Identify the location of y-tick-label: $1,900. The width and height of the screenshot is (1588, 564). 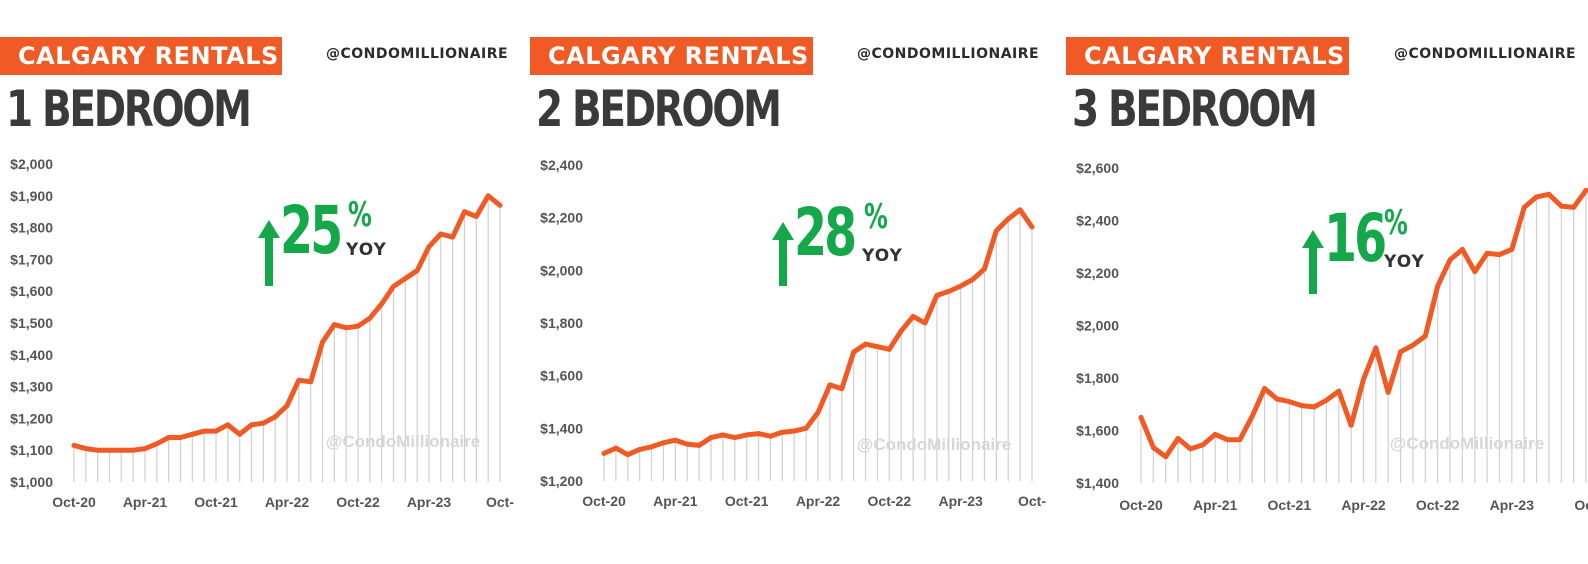
(31, 196).